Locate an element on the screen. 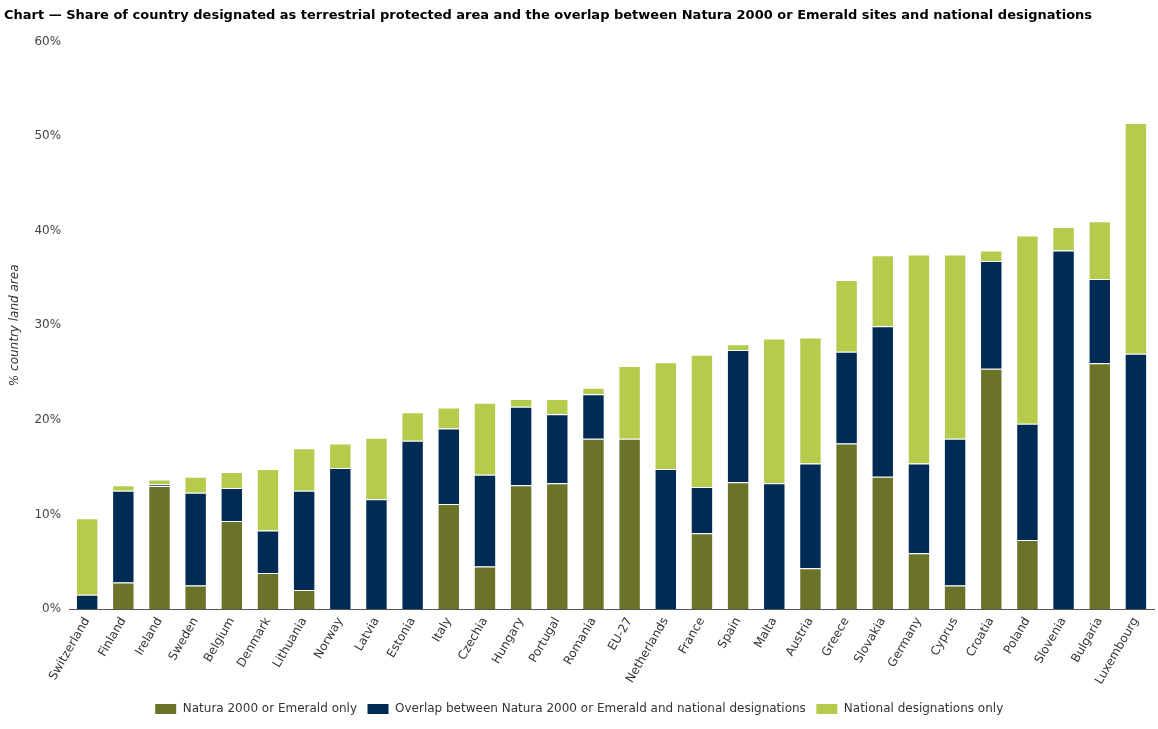 This screenshot has height=729, width=1158. y-tick-label: 40% is located at coordinates (48, 229).